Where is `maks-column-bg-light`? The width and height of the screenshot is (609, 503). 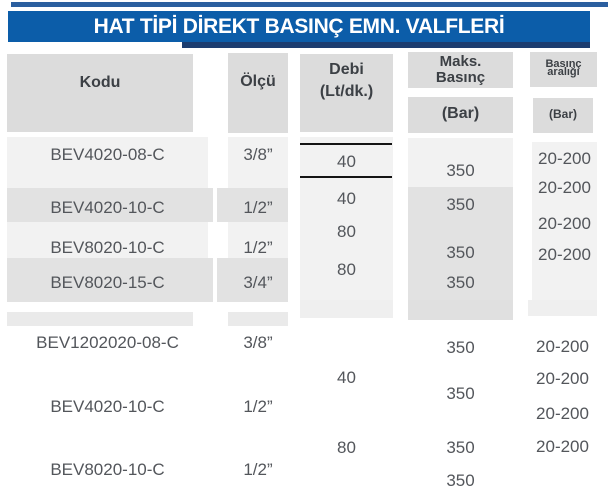 maks-column-bg-light is located at coordinates (460, 162).